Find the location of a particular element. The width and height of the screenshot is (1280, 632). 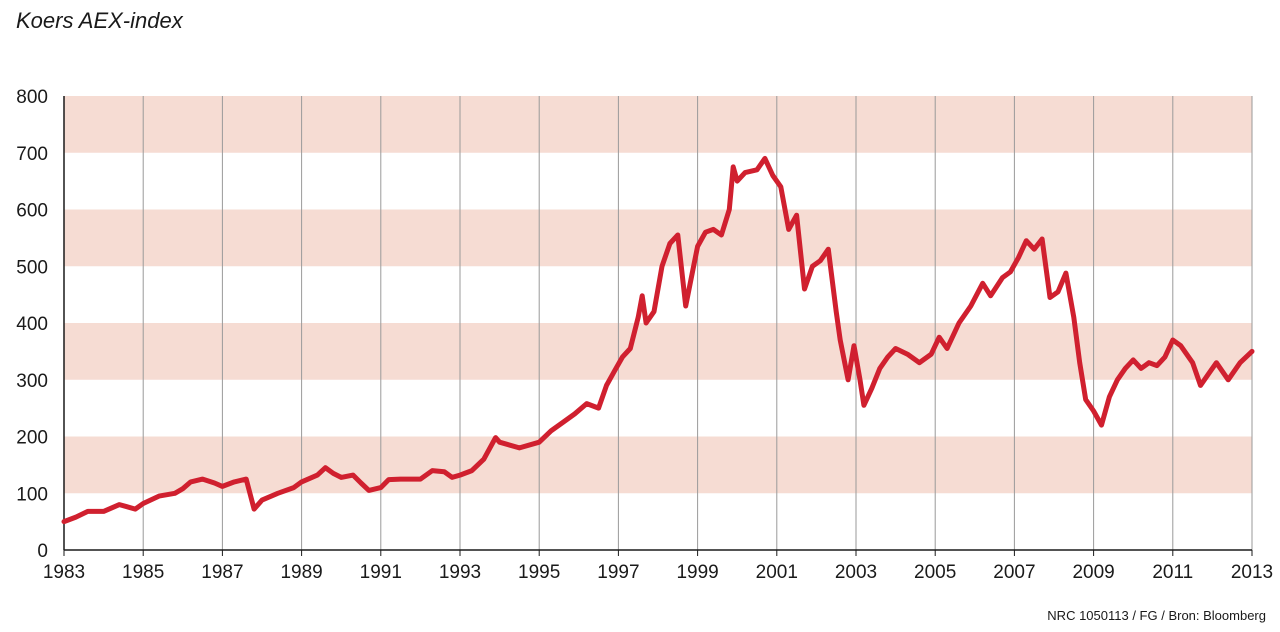

x-tick-1995: 1995 is located at coordinates (539, 572).